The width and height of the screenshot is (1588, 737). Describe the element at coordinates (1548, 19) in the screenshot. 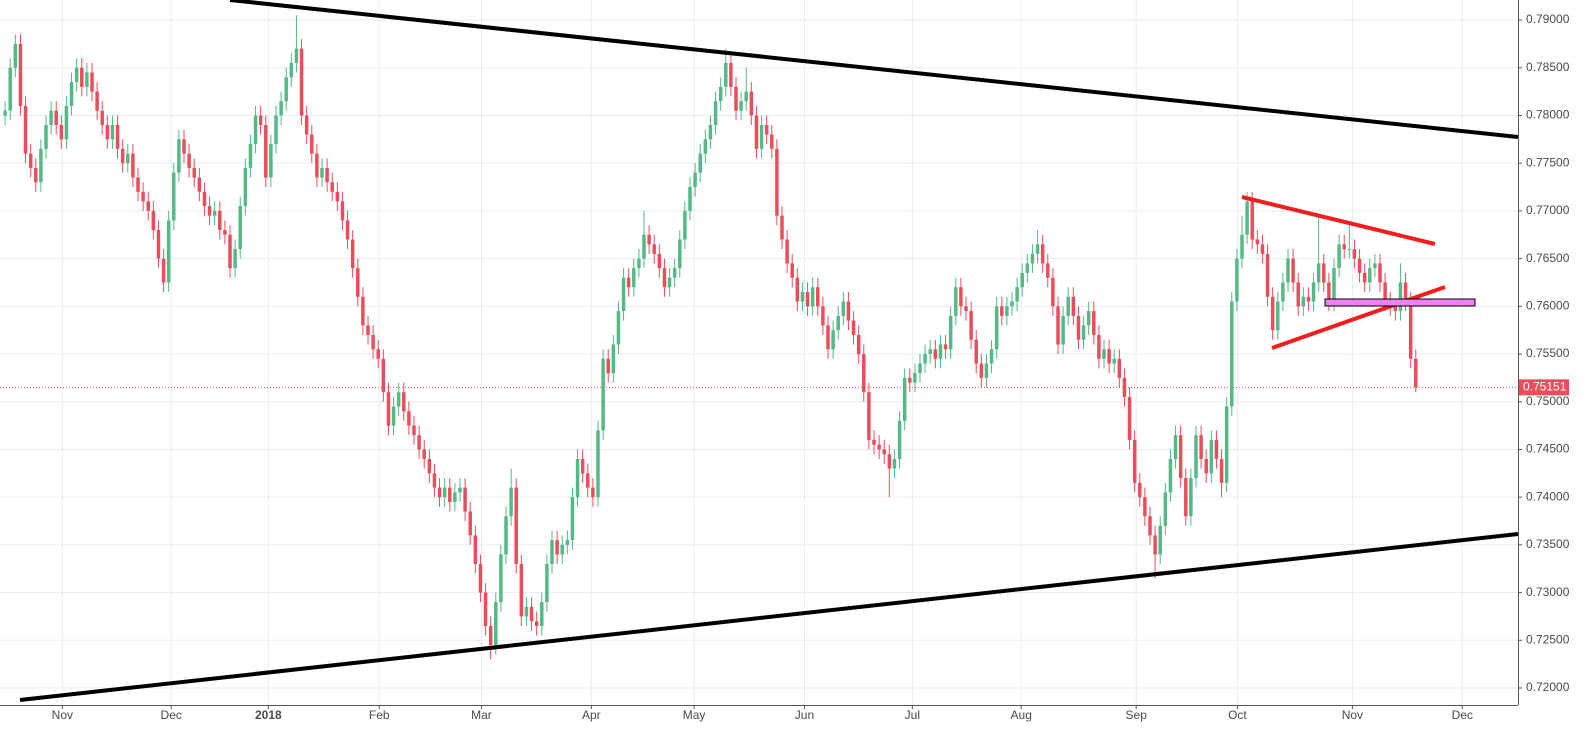

I see `y-tick-label: 0.79000` at that location.